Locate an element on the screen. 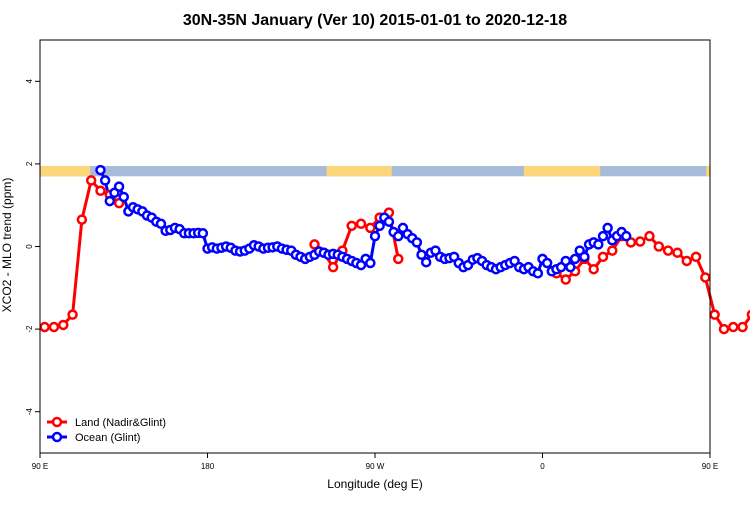 Image resolution: width=750 pixels, height=505 pixels. y-axis: -4 -2 0 2 4 is located at coordinates (32, 247).